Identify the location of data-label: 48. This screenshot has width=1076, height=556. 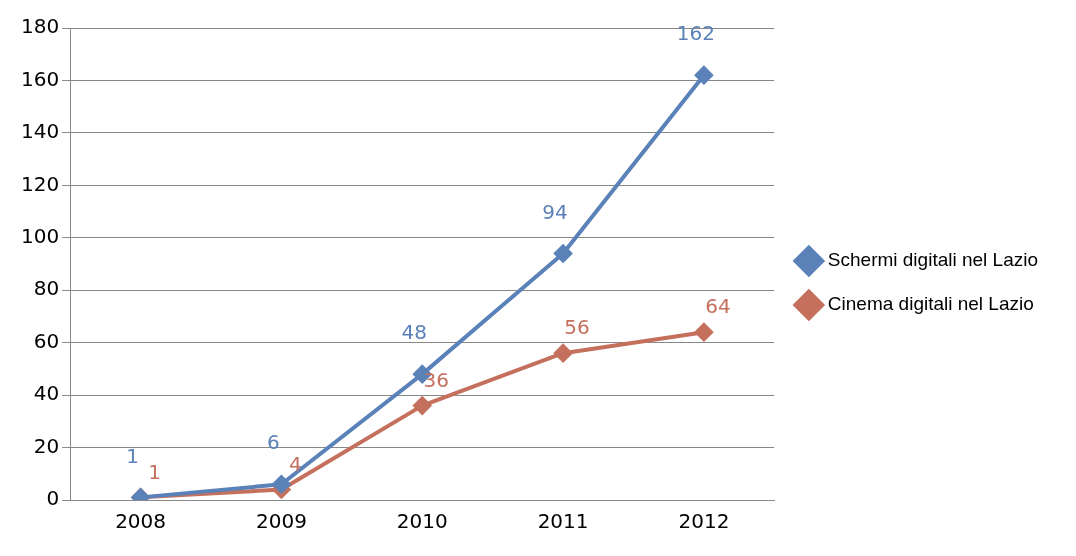
(414, 332).